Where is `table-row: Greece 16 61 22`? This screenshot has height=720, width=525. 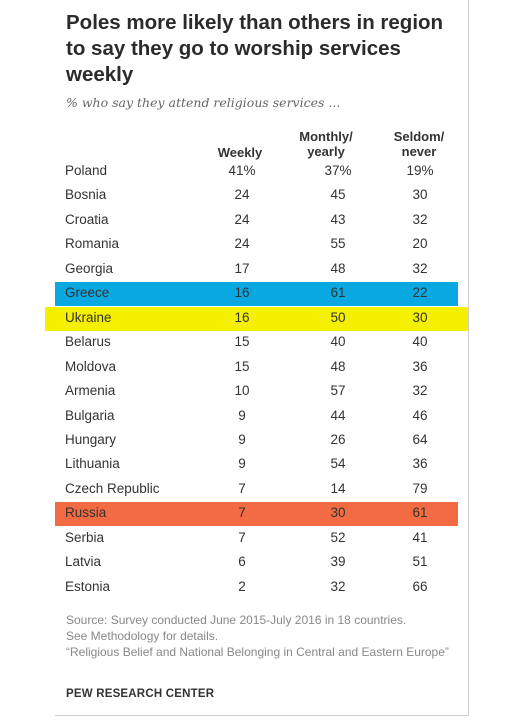 table-row: Greece 16 61 22 is located at coordinates (256, 294).